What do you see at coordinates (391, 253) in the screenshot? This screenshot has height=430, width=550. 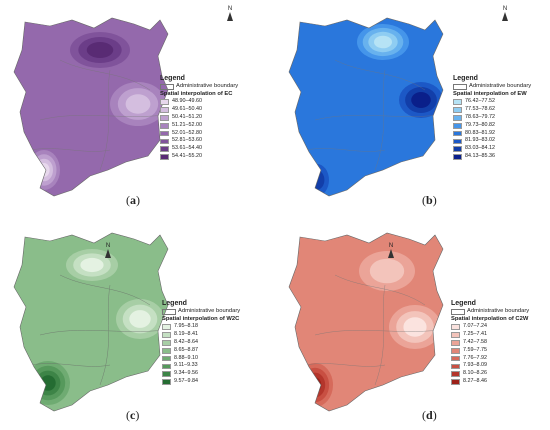 I see `north-arrow-icon` at bounding box center [391, 253].